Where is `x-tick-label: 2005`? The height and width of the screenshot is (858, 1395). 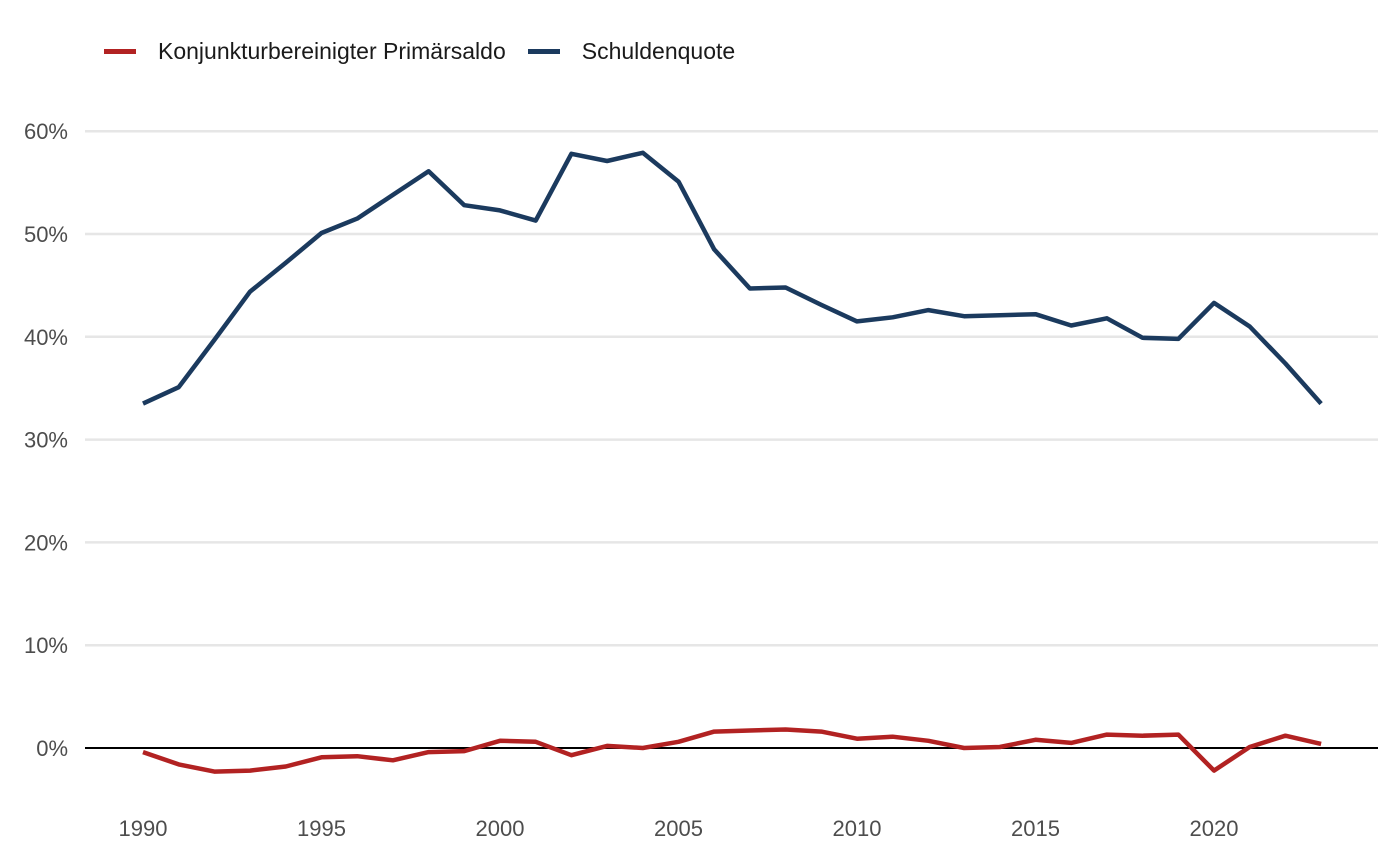 x-tick-label: 2005 is located at coordinates (678, 828).